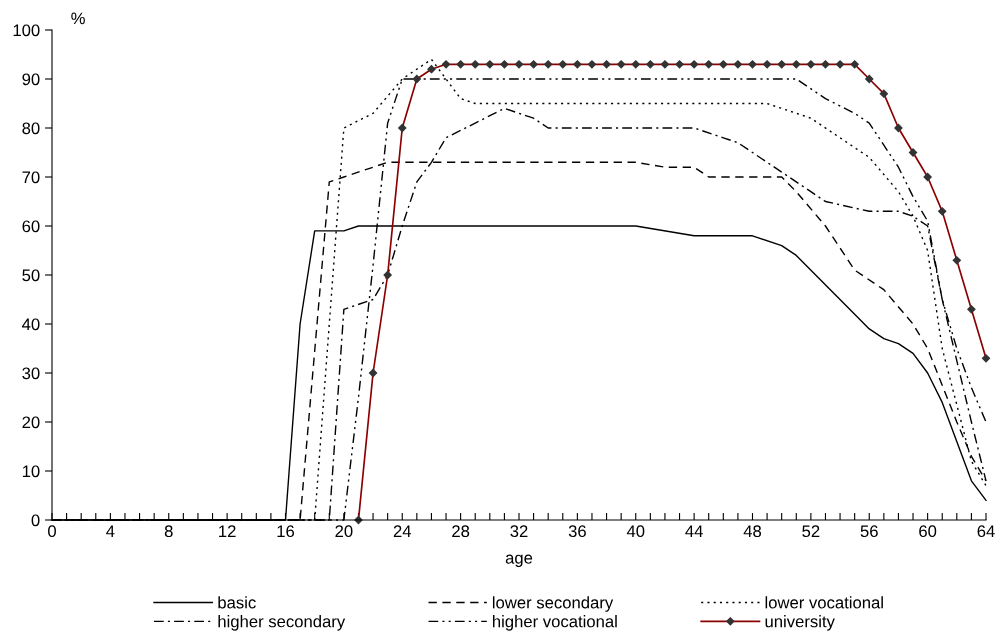 This screenshot has height=642, width=1005. Describe the element at coordinates (31, 373) in the screenshot. I see `y-tick-label: 30` at that location.